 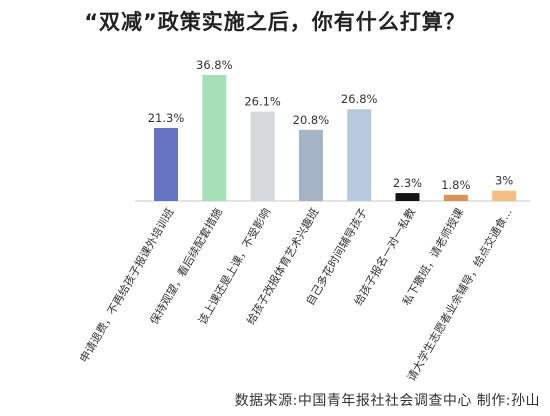 I want to click on bar-value-label-2: 36.8%, so click(x=214, y=65).